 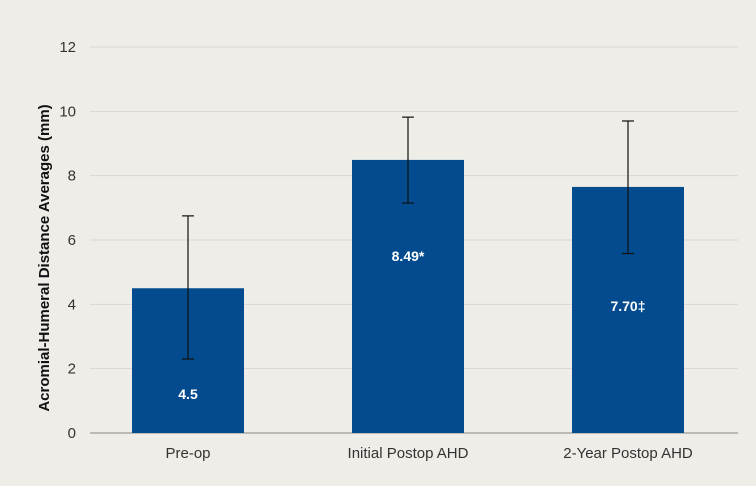 I want to click on x-category-label: Pre-op, so click(x=187, y=453).